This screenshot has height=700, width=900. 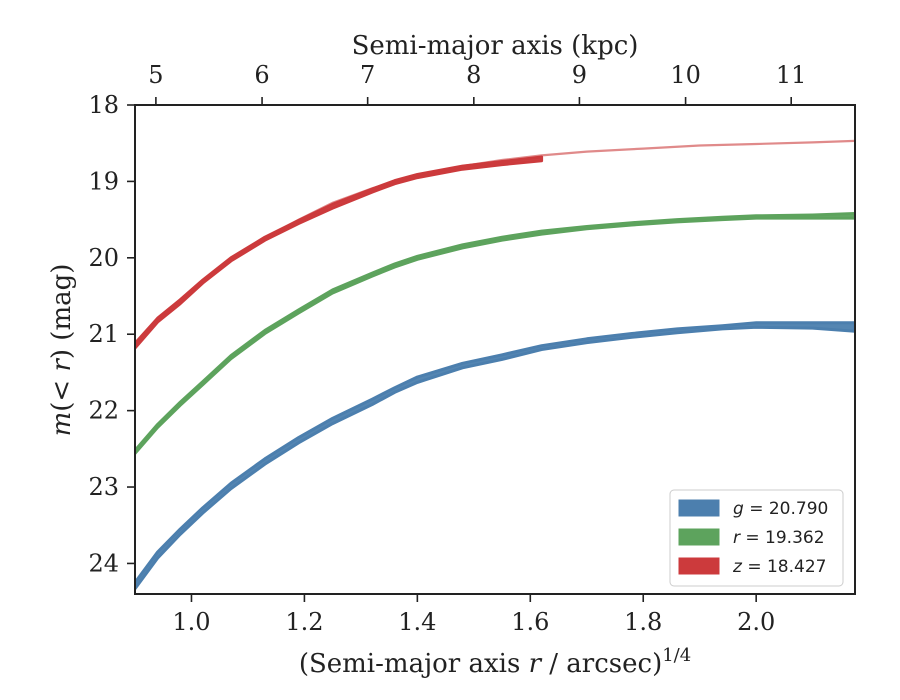 What do you see at coordinates (103, 563) in the screenshot?
I see `y-tick-label: 24` at bounding box center [103, 563].